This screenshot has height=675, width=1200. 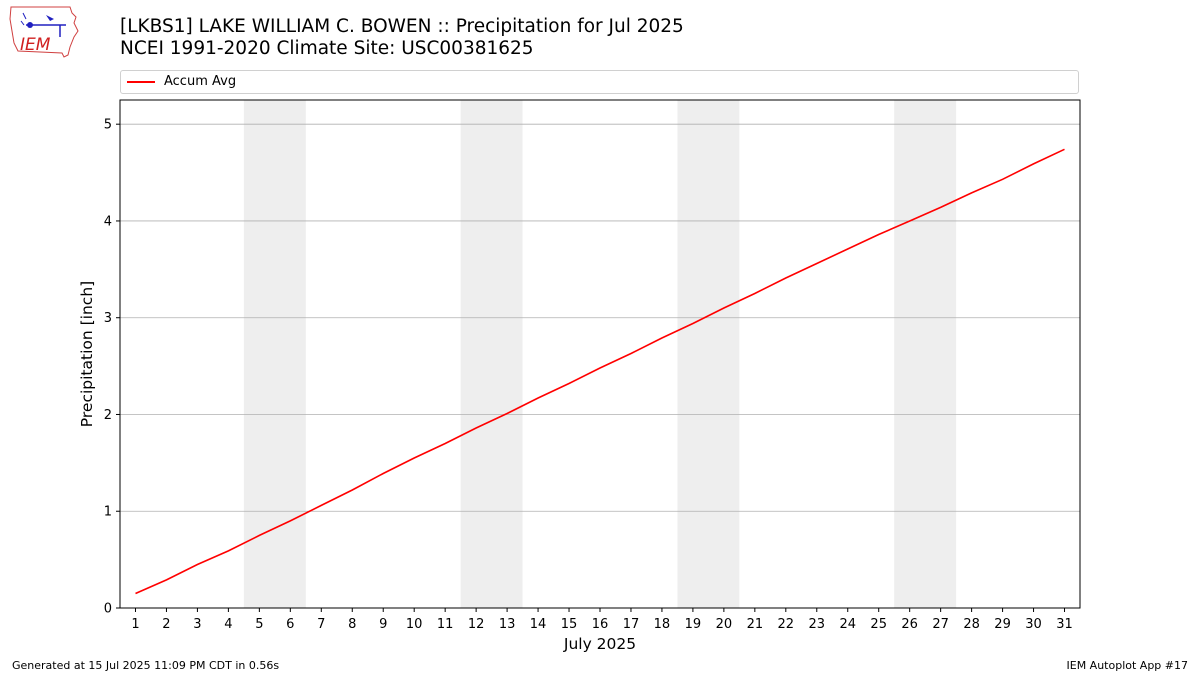 What do you see at coordinates (724, 624) in the screenshot?
I see `x-tick-label: 20` at bounding box center [724, 624].